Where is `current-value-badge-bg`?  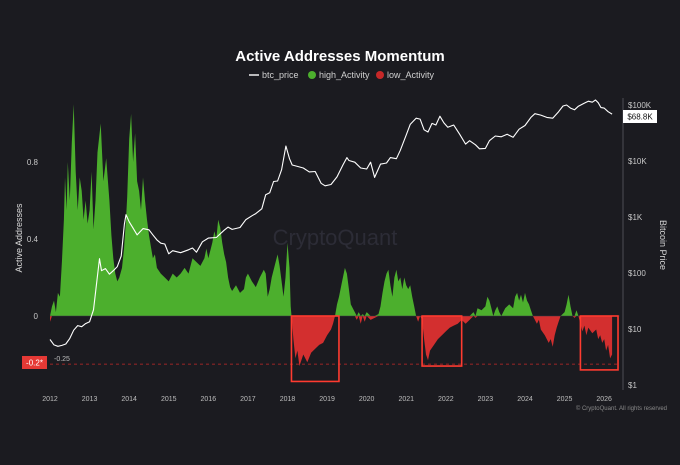
current-value-badge-bg is located at coordinates (34, 362).